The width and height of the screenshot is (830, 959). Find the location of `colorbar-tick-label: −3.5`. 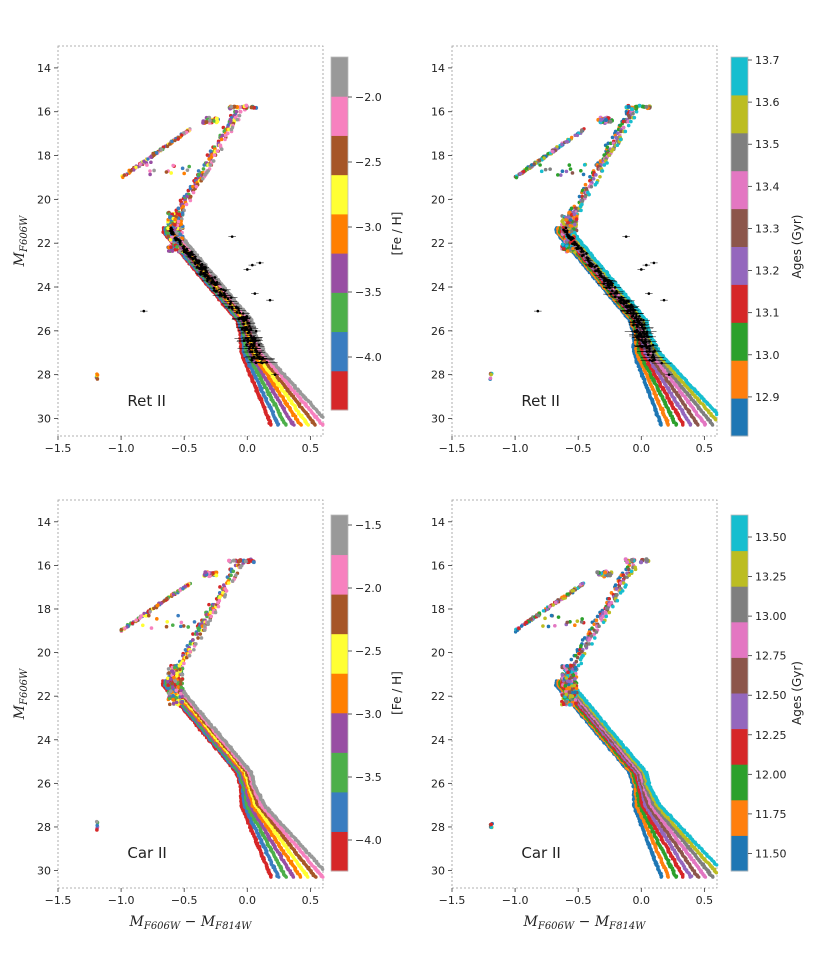

colorbar-tick-label: −3.5 is located at coordinates (368, 292).